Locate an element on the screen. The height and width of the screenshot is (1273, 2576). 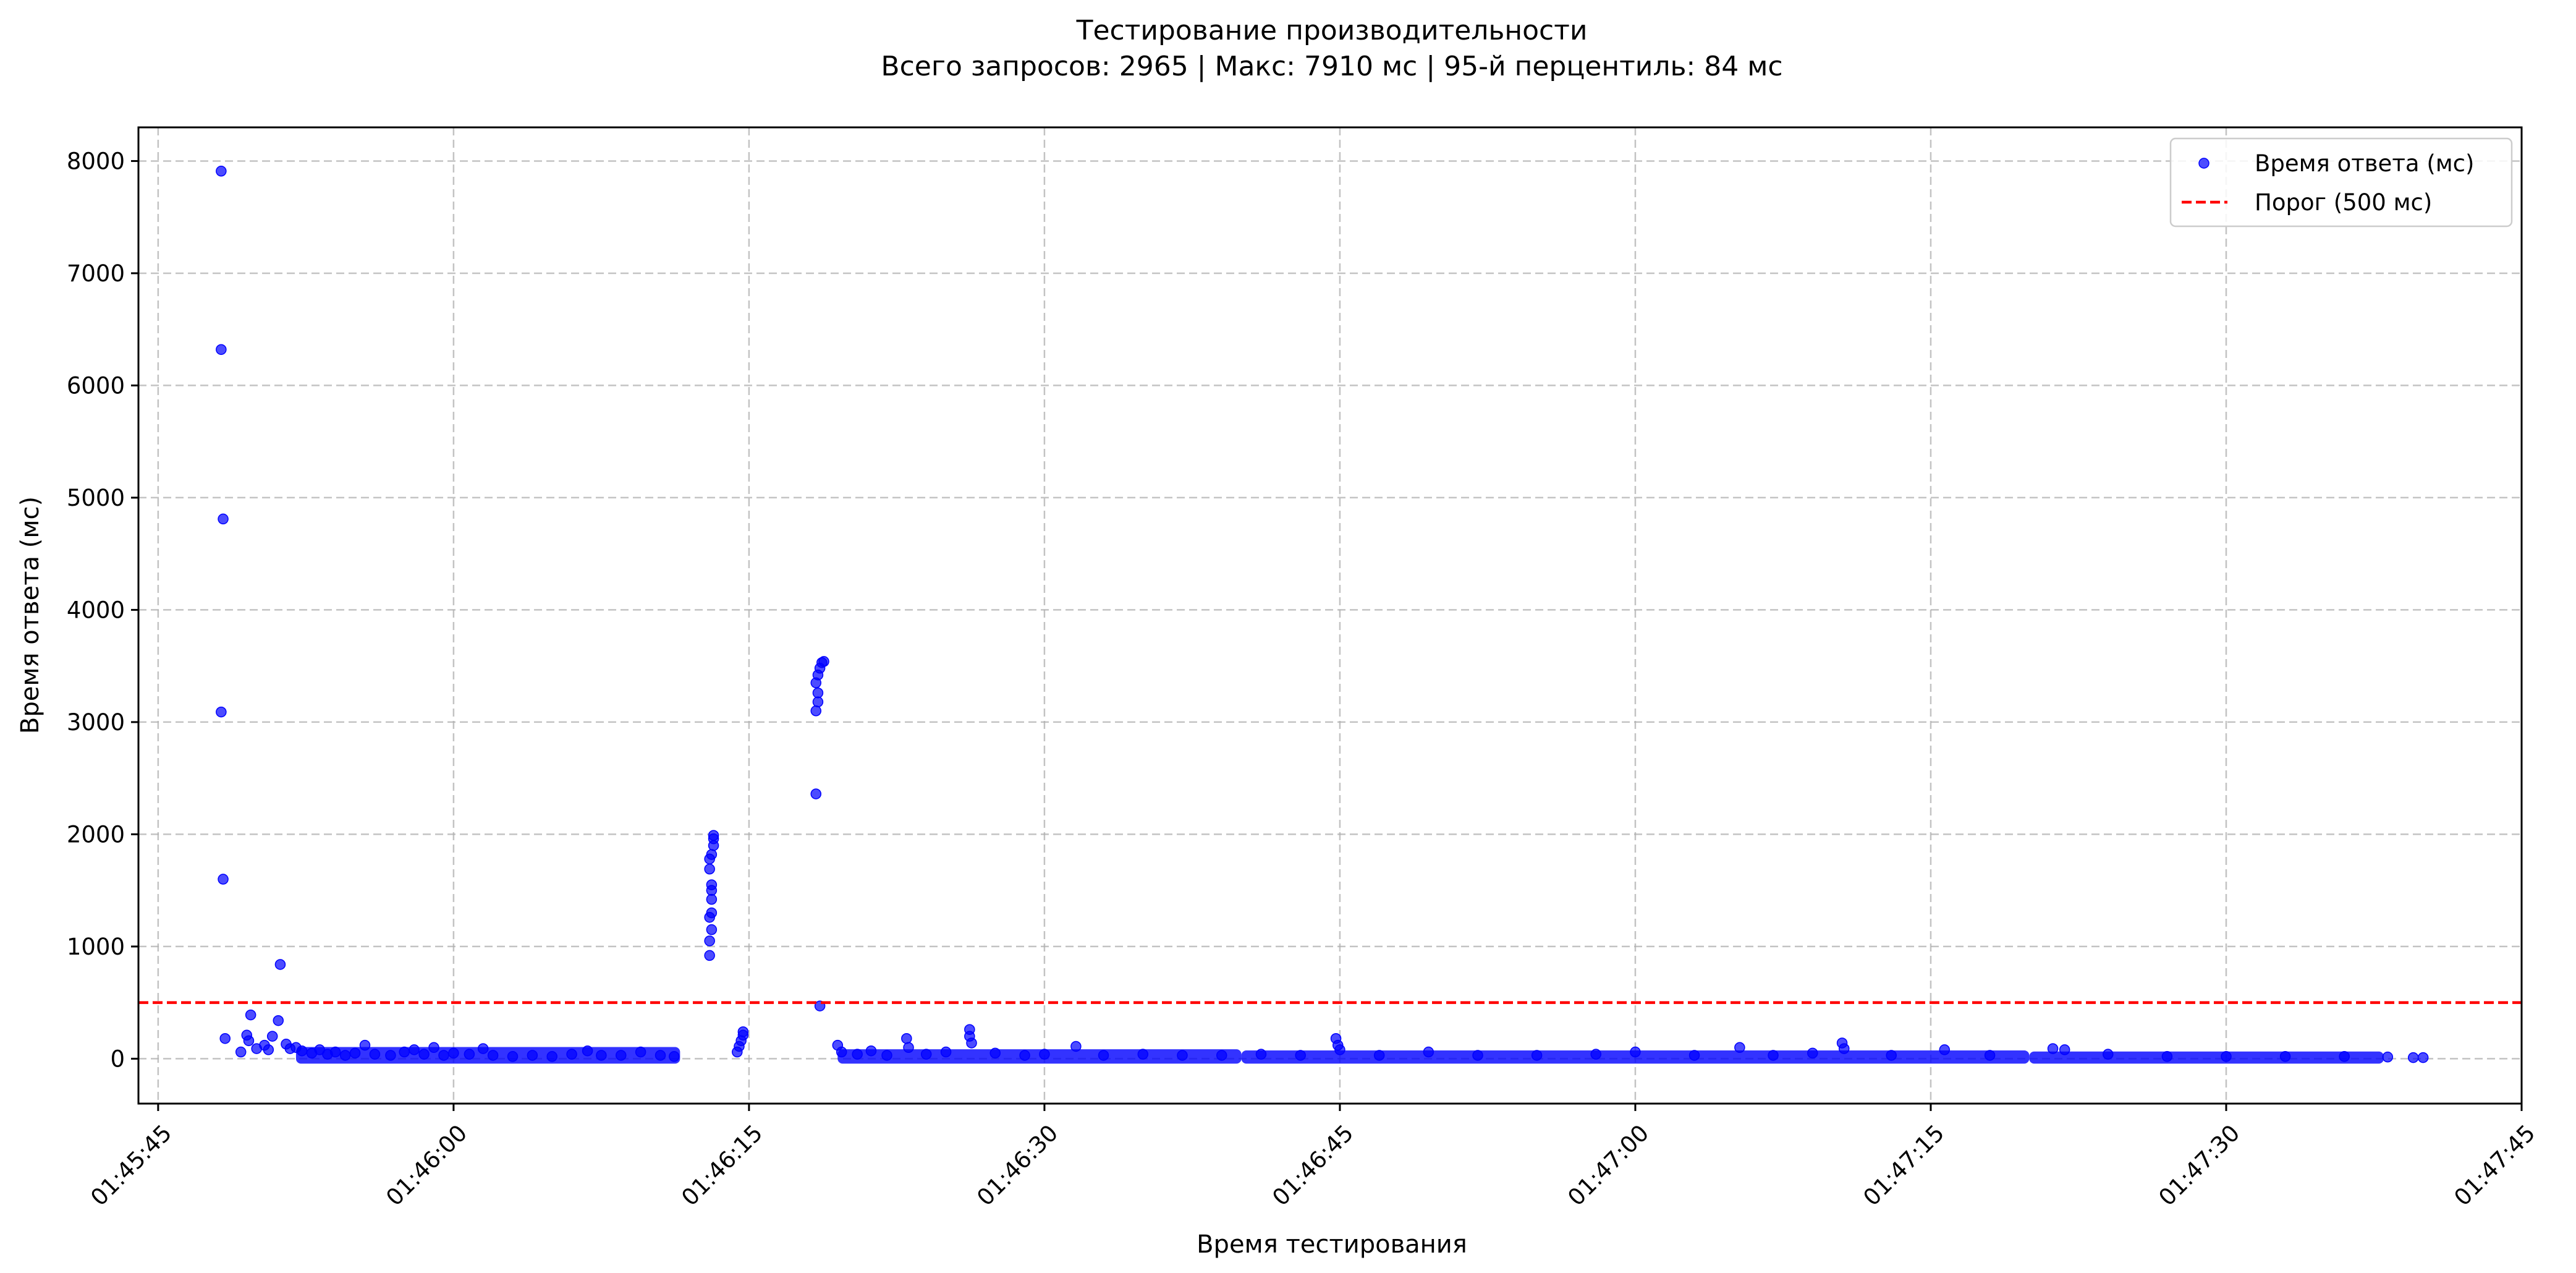
y-tick-label: 4000 is located at coordinates (96, 610).